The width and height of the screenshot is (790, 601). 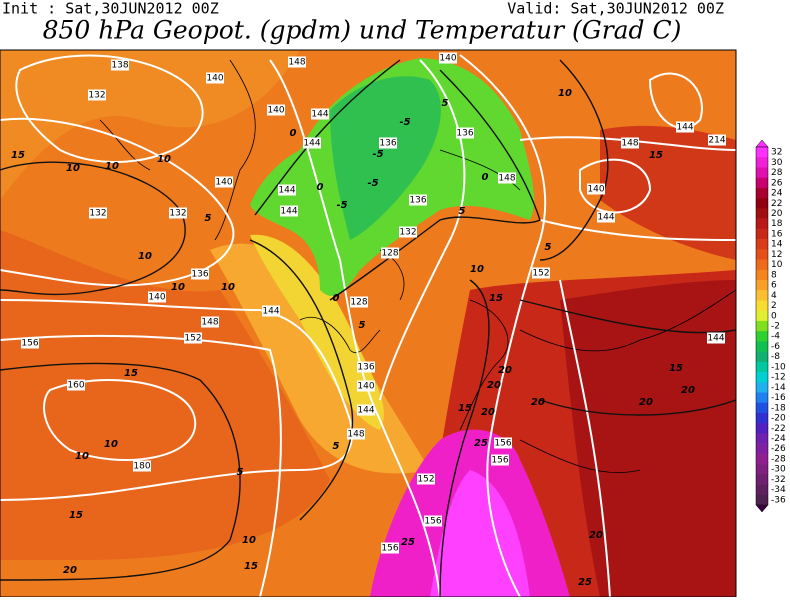 I want to click on temperature-area, so click(x=648, y=438).